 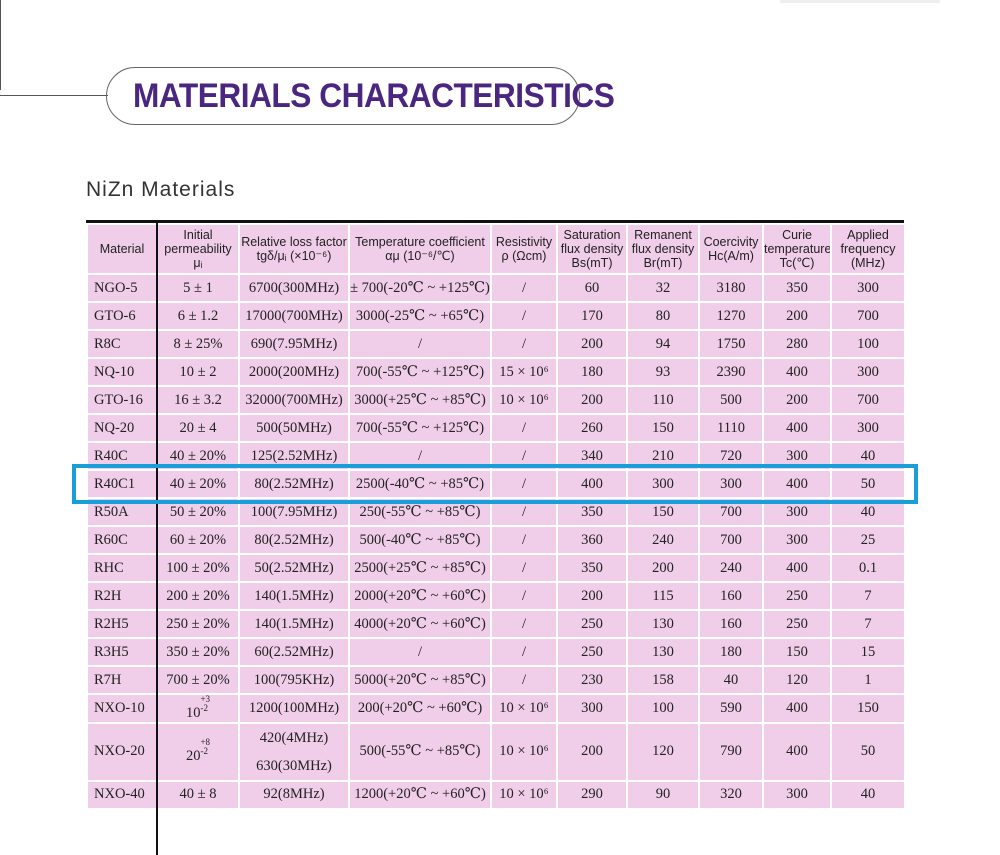 What do you see at coordinates (663, 316) in the screenshot?
I see `table-cell: 80` at bounding box center [663, 316].